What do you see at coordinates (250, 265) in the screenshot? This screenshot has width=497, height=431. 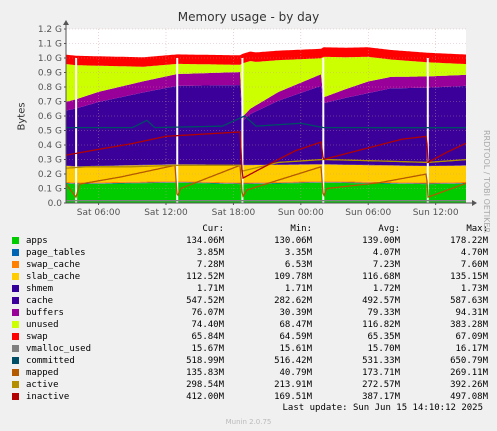 I see `legend-row-swap-cache: swap_cache 7.28M 6.53M 7.23M 7.60M` at bounding box center [250, 265].